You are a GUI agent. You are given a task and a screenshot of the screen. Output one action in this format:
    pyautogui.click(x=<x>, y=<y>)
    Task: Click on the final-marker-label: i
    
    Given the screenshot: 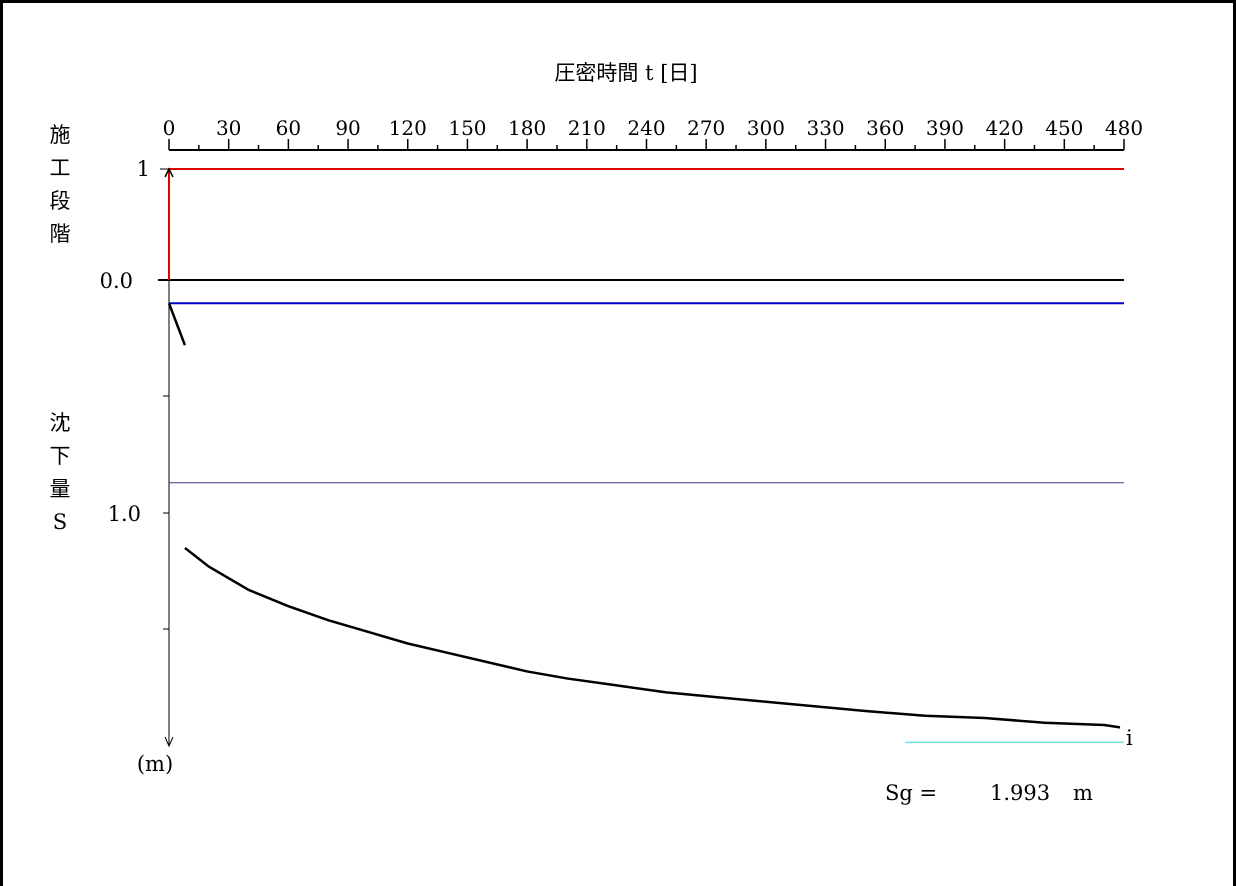 What is the action you would take?
    pyautogui.click(x=1129, y=738)
    